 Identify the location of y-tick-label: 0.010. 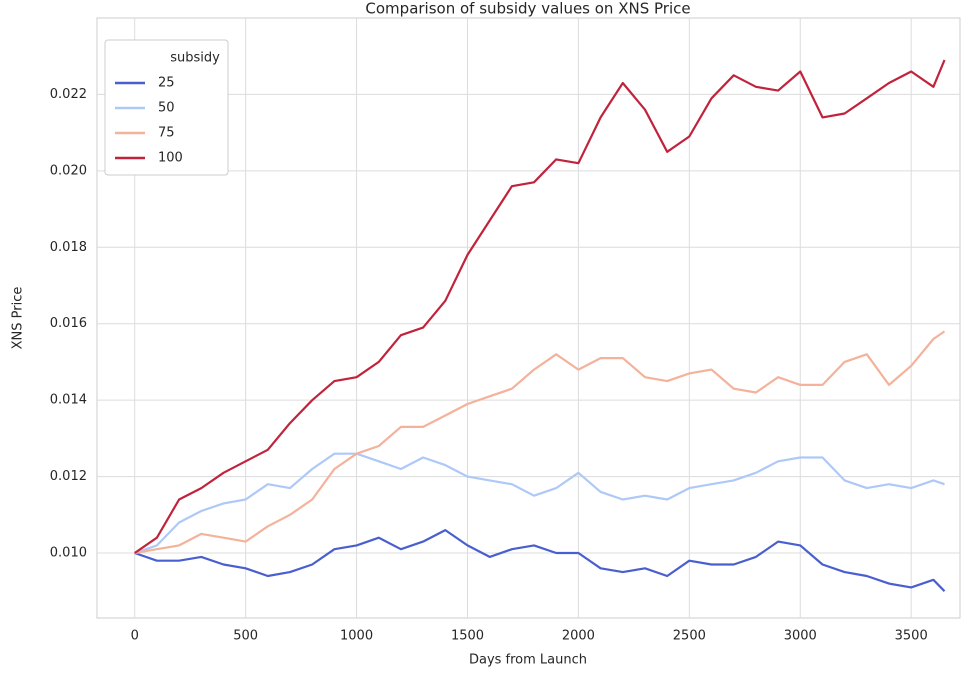
(68, 553).